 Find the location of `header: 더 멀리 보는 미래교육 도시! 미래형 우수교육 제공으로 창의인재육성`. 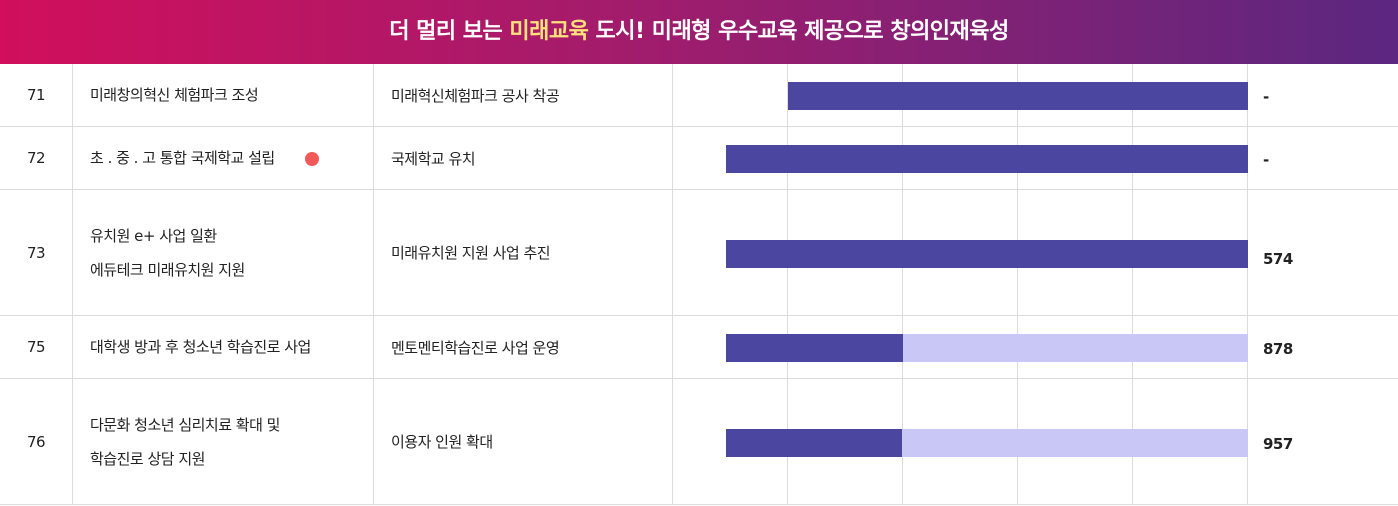

header: 더 멀리 보는 미래교육 도시! 미래형 우수교육 제공으로 창의인재육성 is located at coordinates (699, 32).